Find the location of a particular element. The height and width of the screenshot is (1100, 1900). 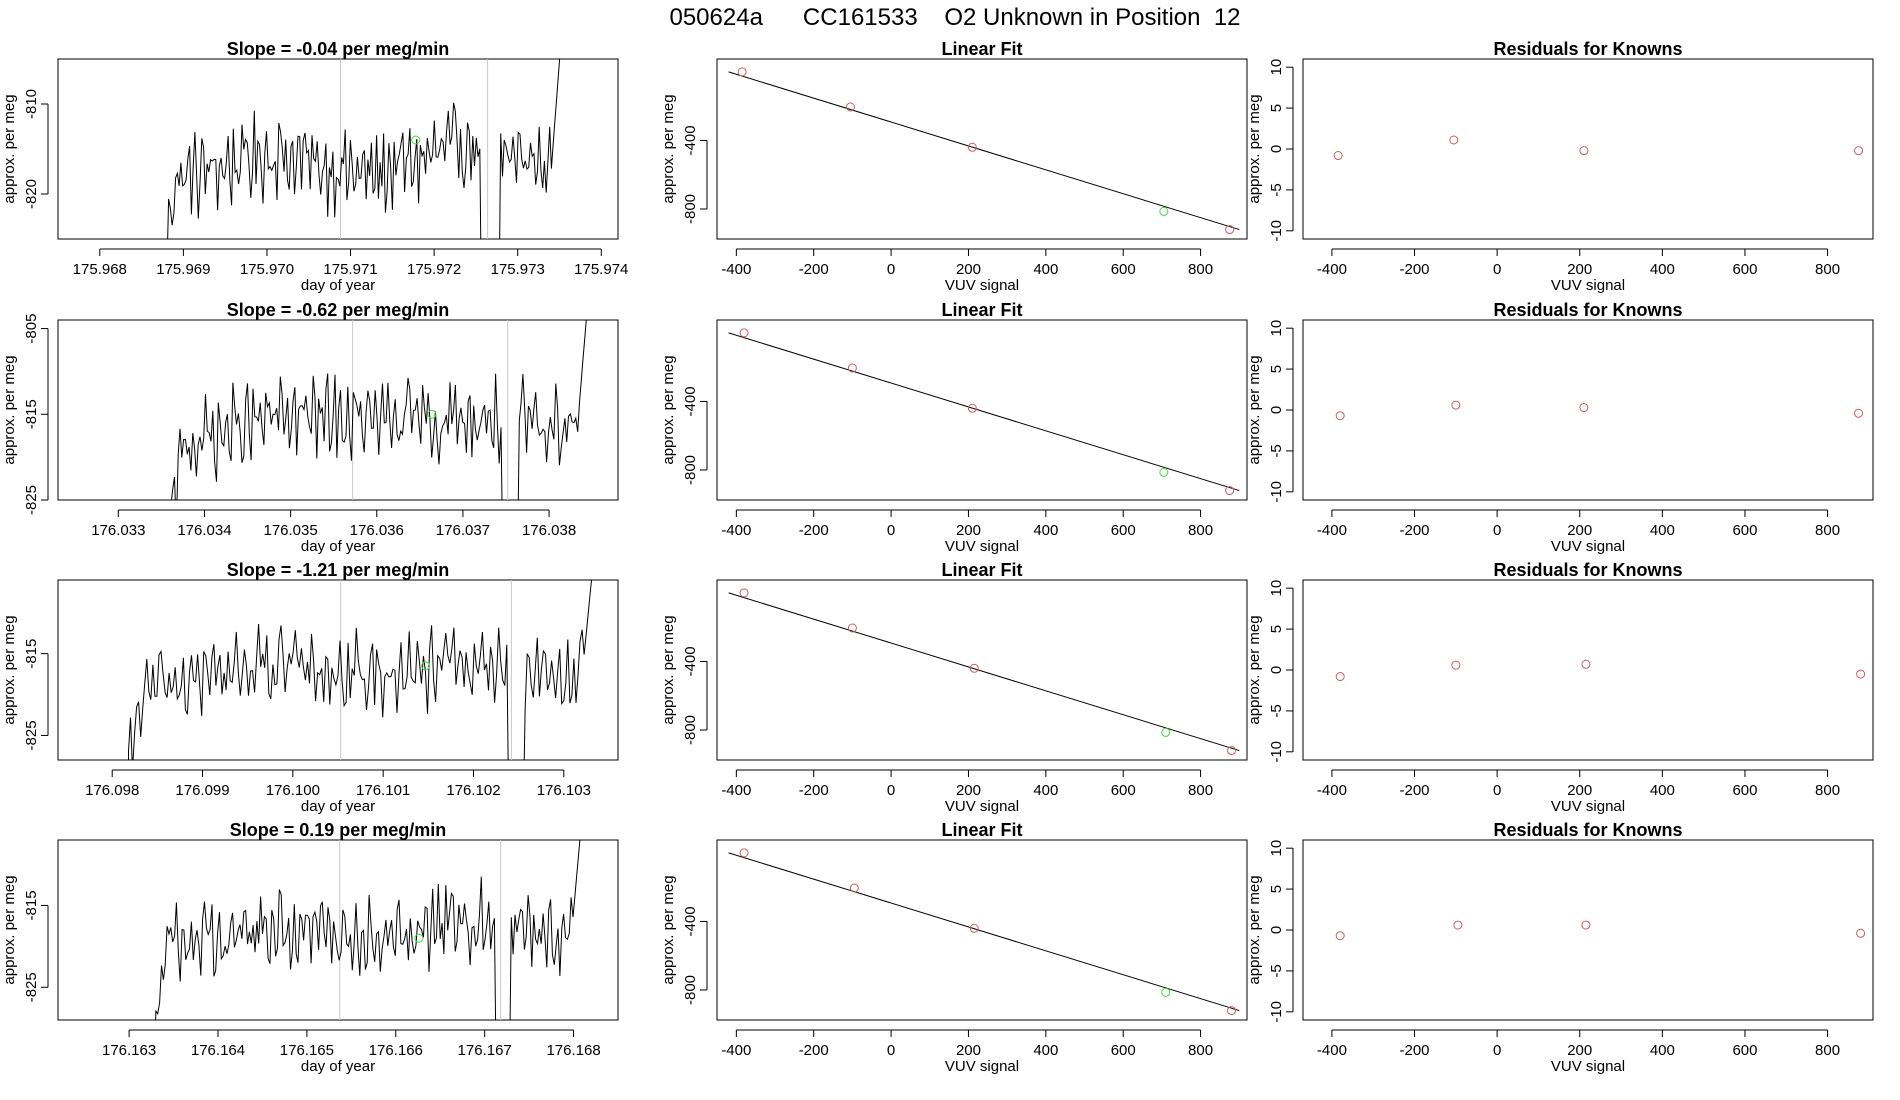

x-tick-label: 175.970 is located at coordinates (267, 269).